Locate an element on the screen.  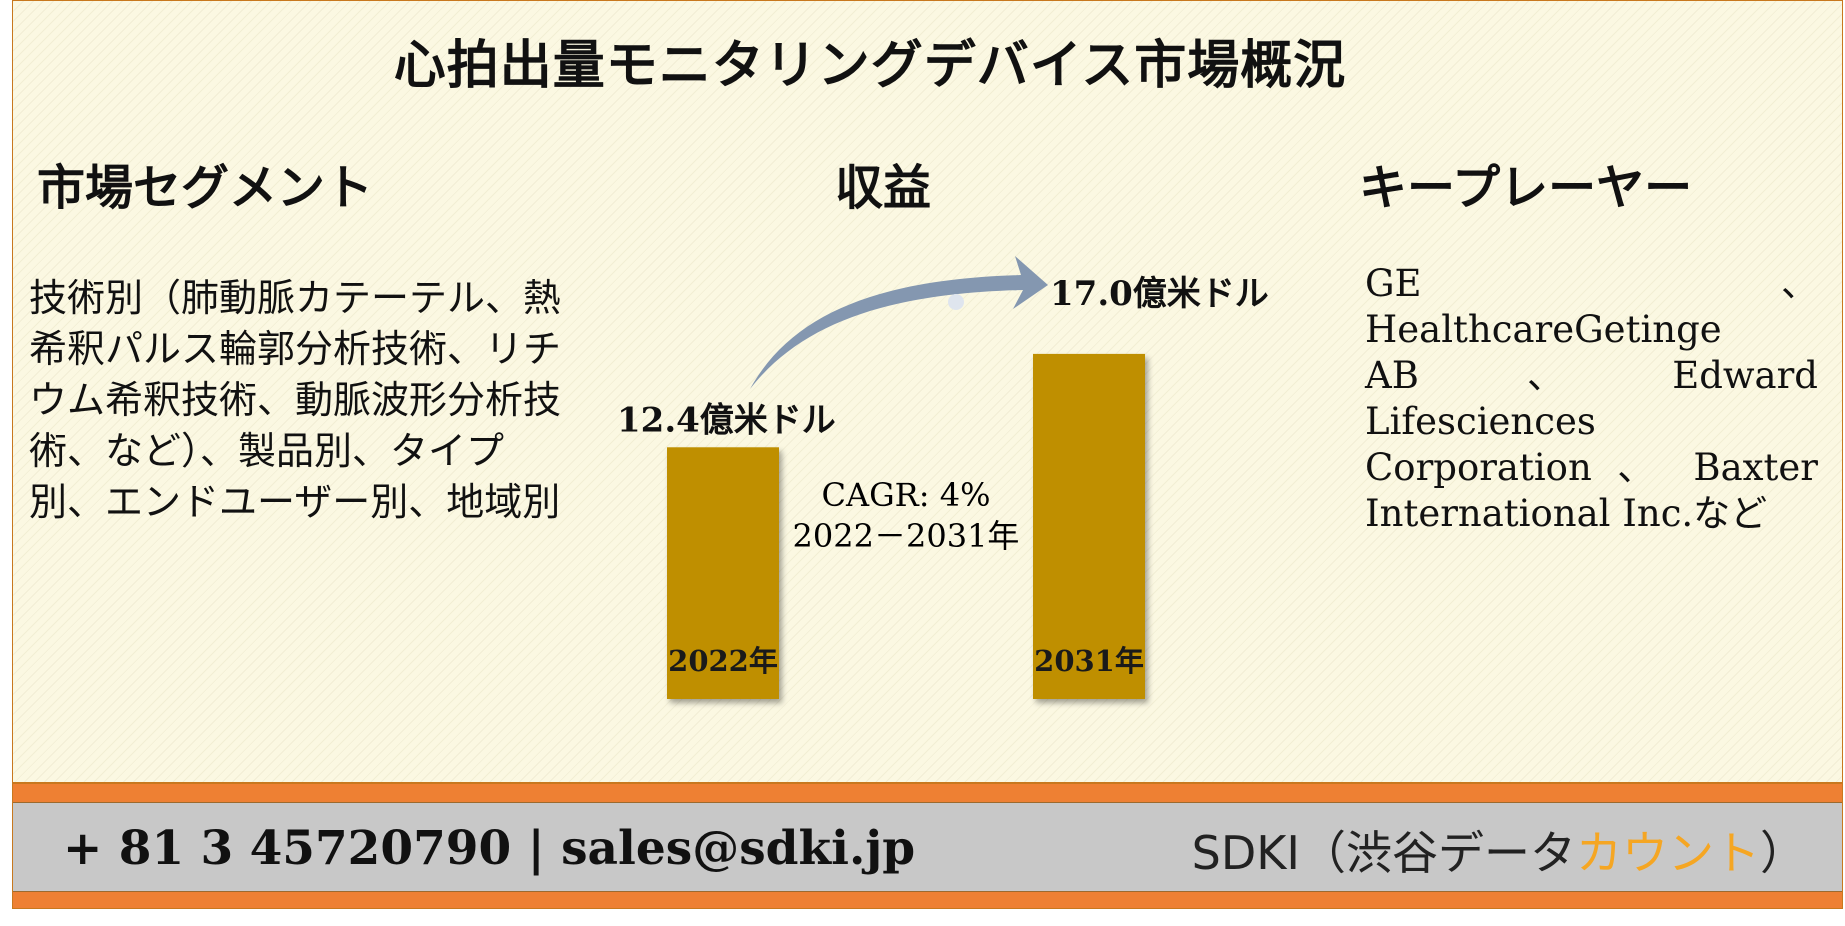
bar-value-label-2: 17.0億米ドル is located at coordinates (1159, 294).